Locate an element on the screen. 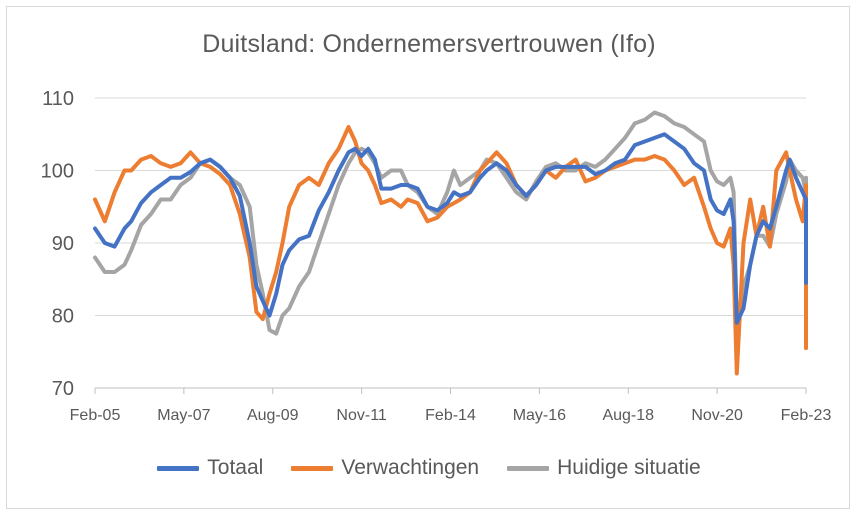  x-tick-label: Feb-23 is located at coordinates (806, 415).